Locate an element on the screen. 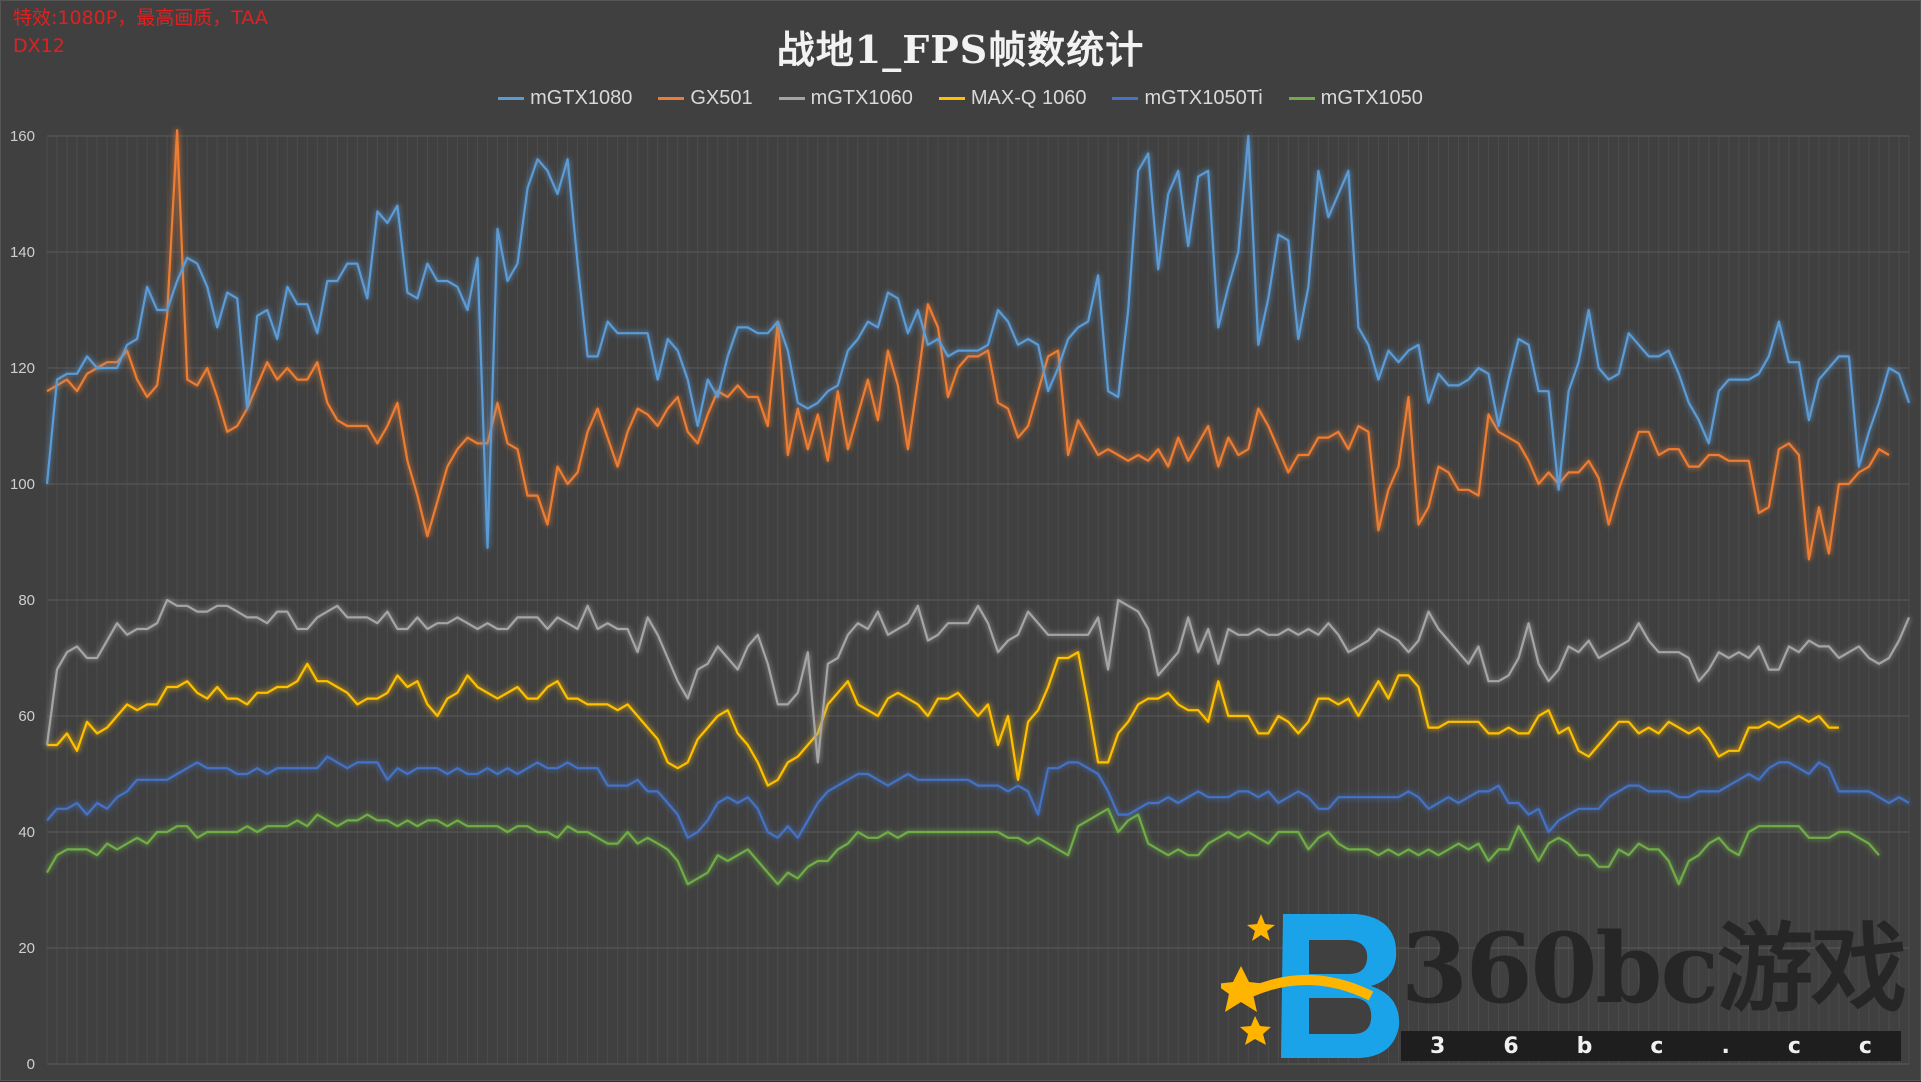 The height and width of the screenshot is (1082, 1921). y-tick-label: 120 is located at coordinates (22, 368).